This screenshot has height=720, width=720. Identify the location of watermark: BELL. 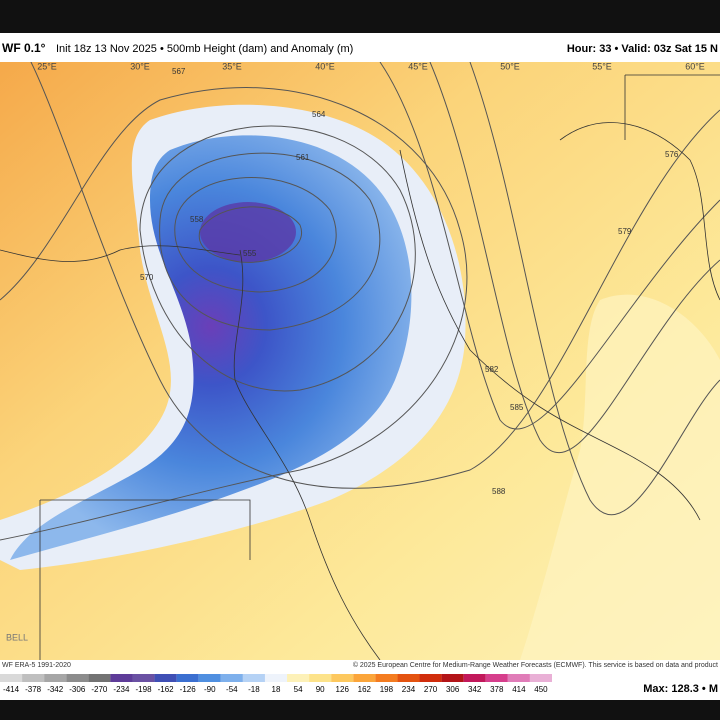
(17, 637).